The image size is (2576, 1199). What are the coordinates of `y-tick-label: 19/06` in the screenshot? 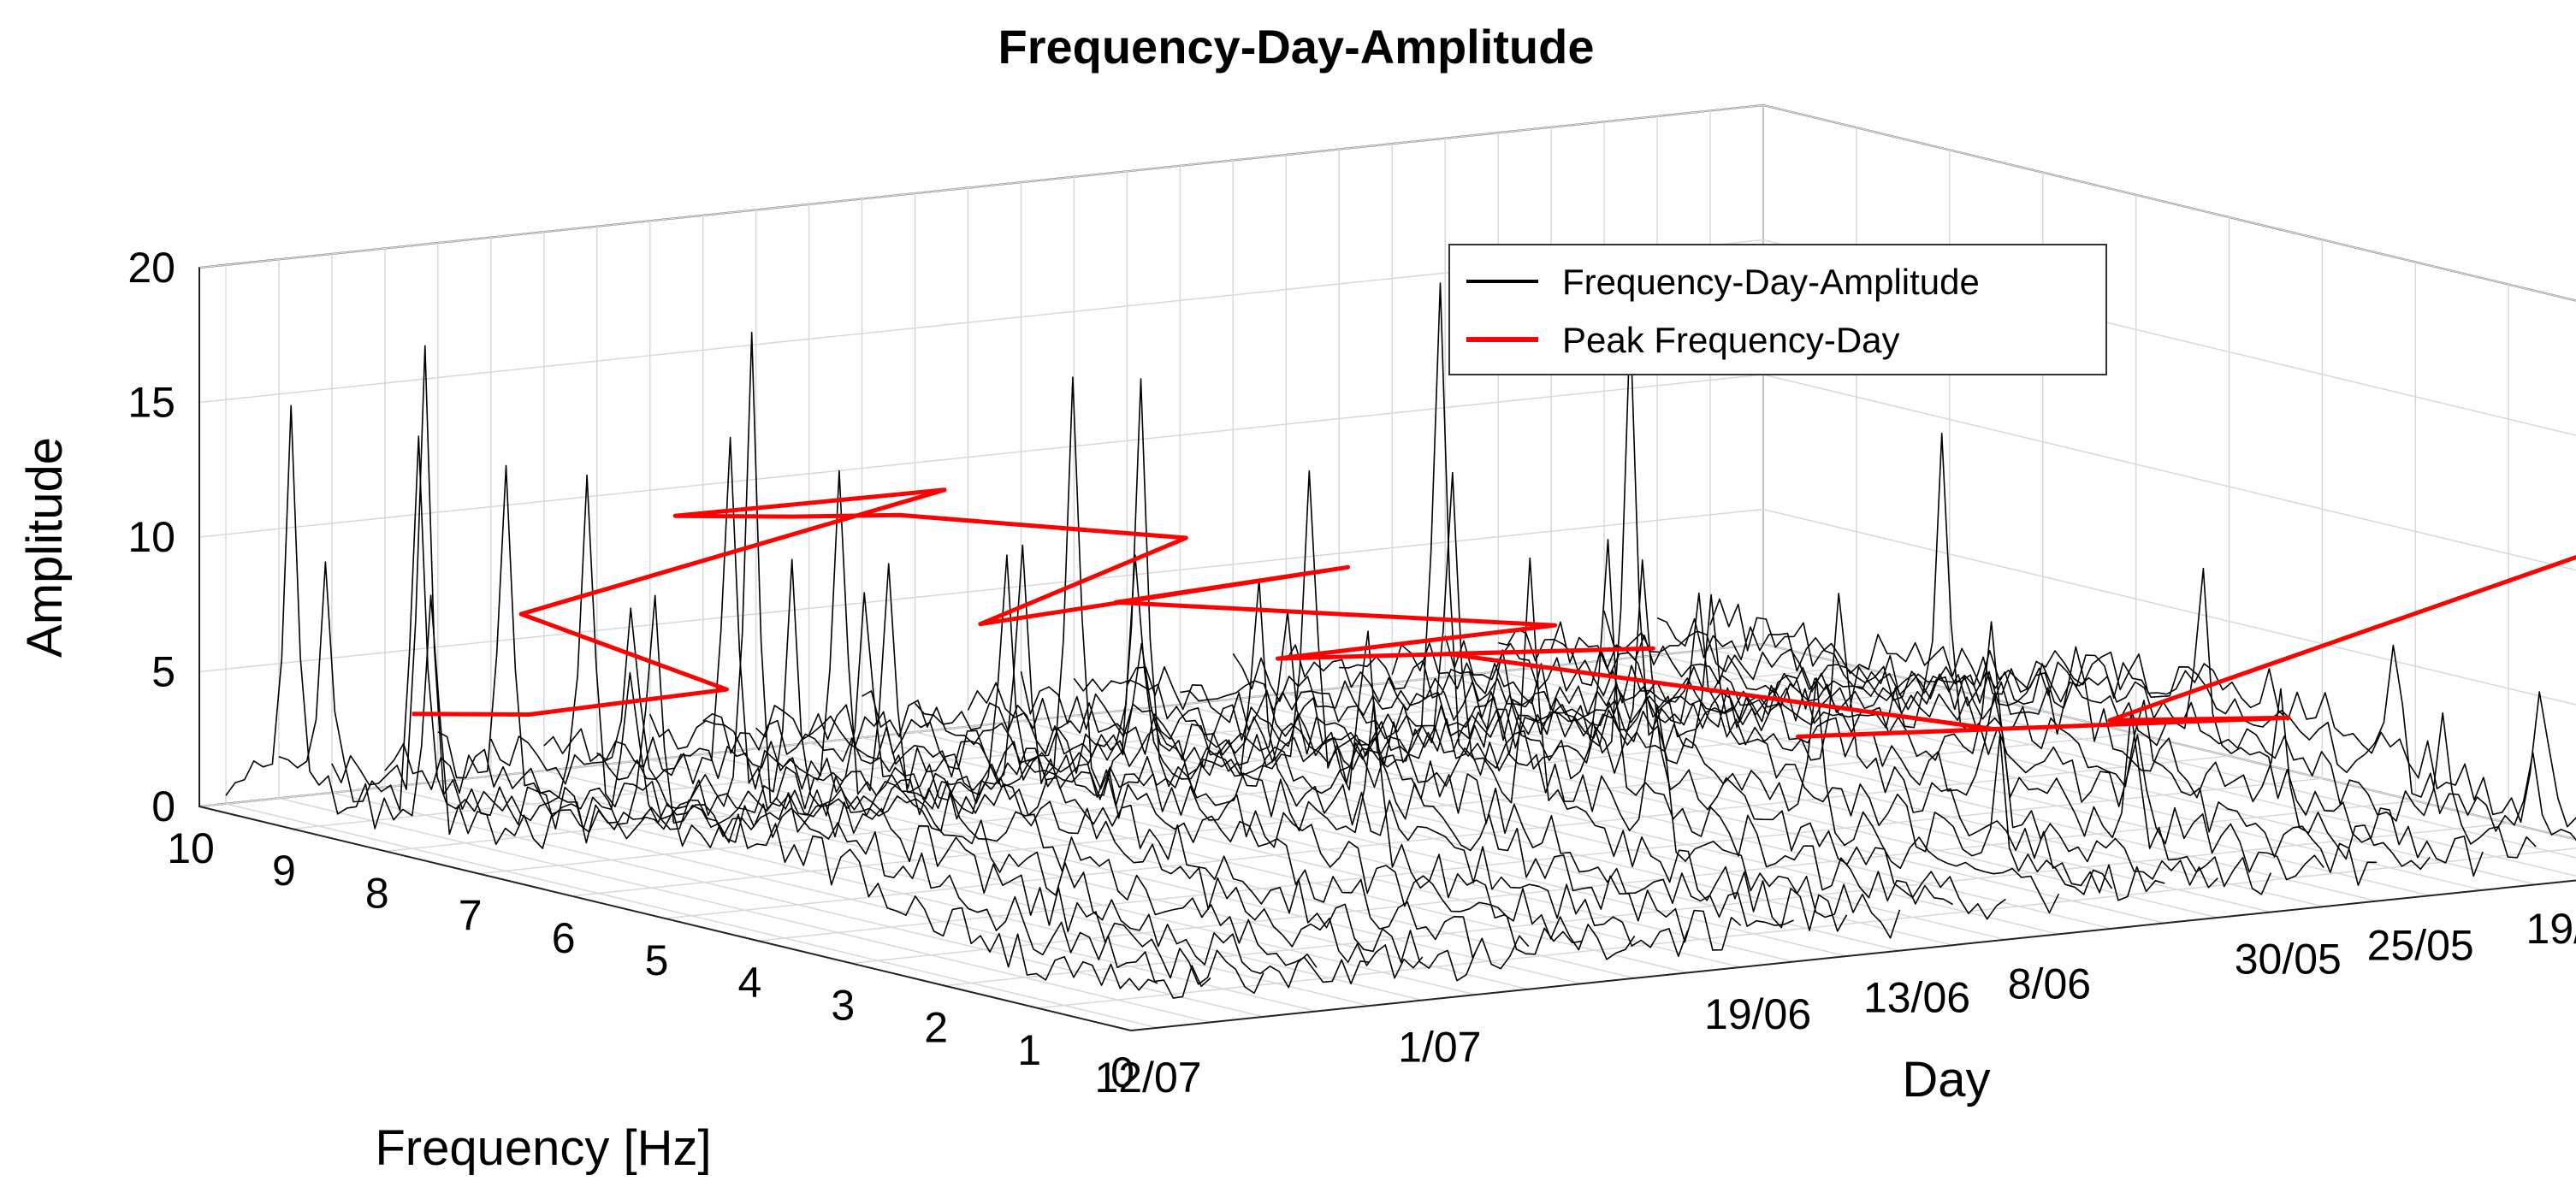 It's located at (1758, 1014).